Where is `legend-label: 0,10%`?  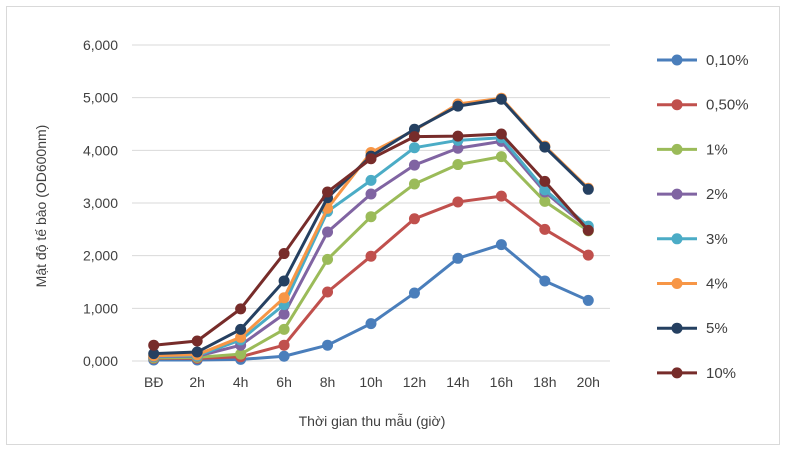
legend-label: 0,10% is located at coordinates (727, 60).